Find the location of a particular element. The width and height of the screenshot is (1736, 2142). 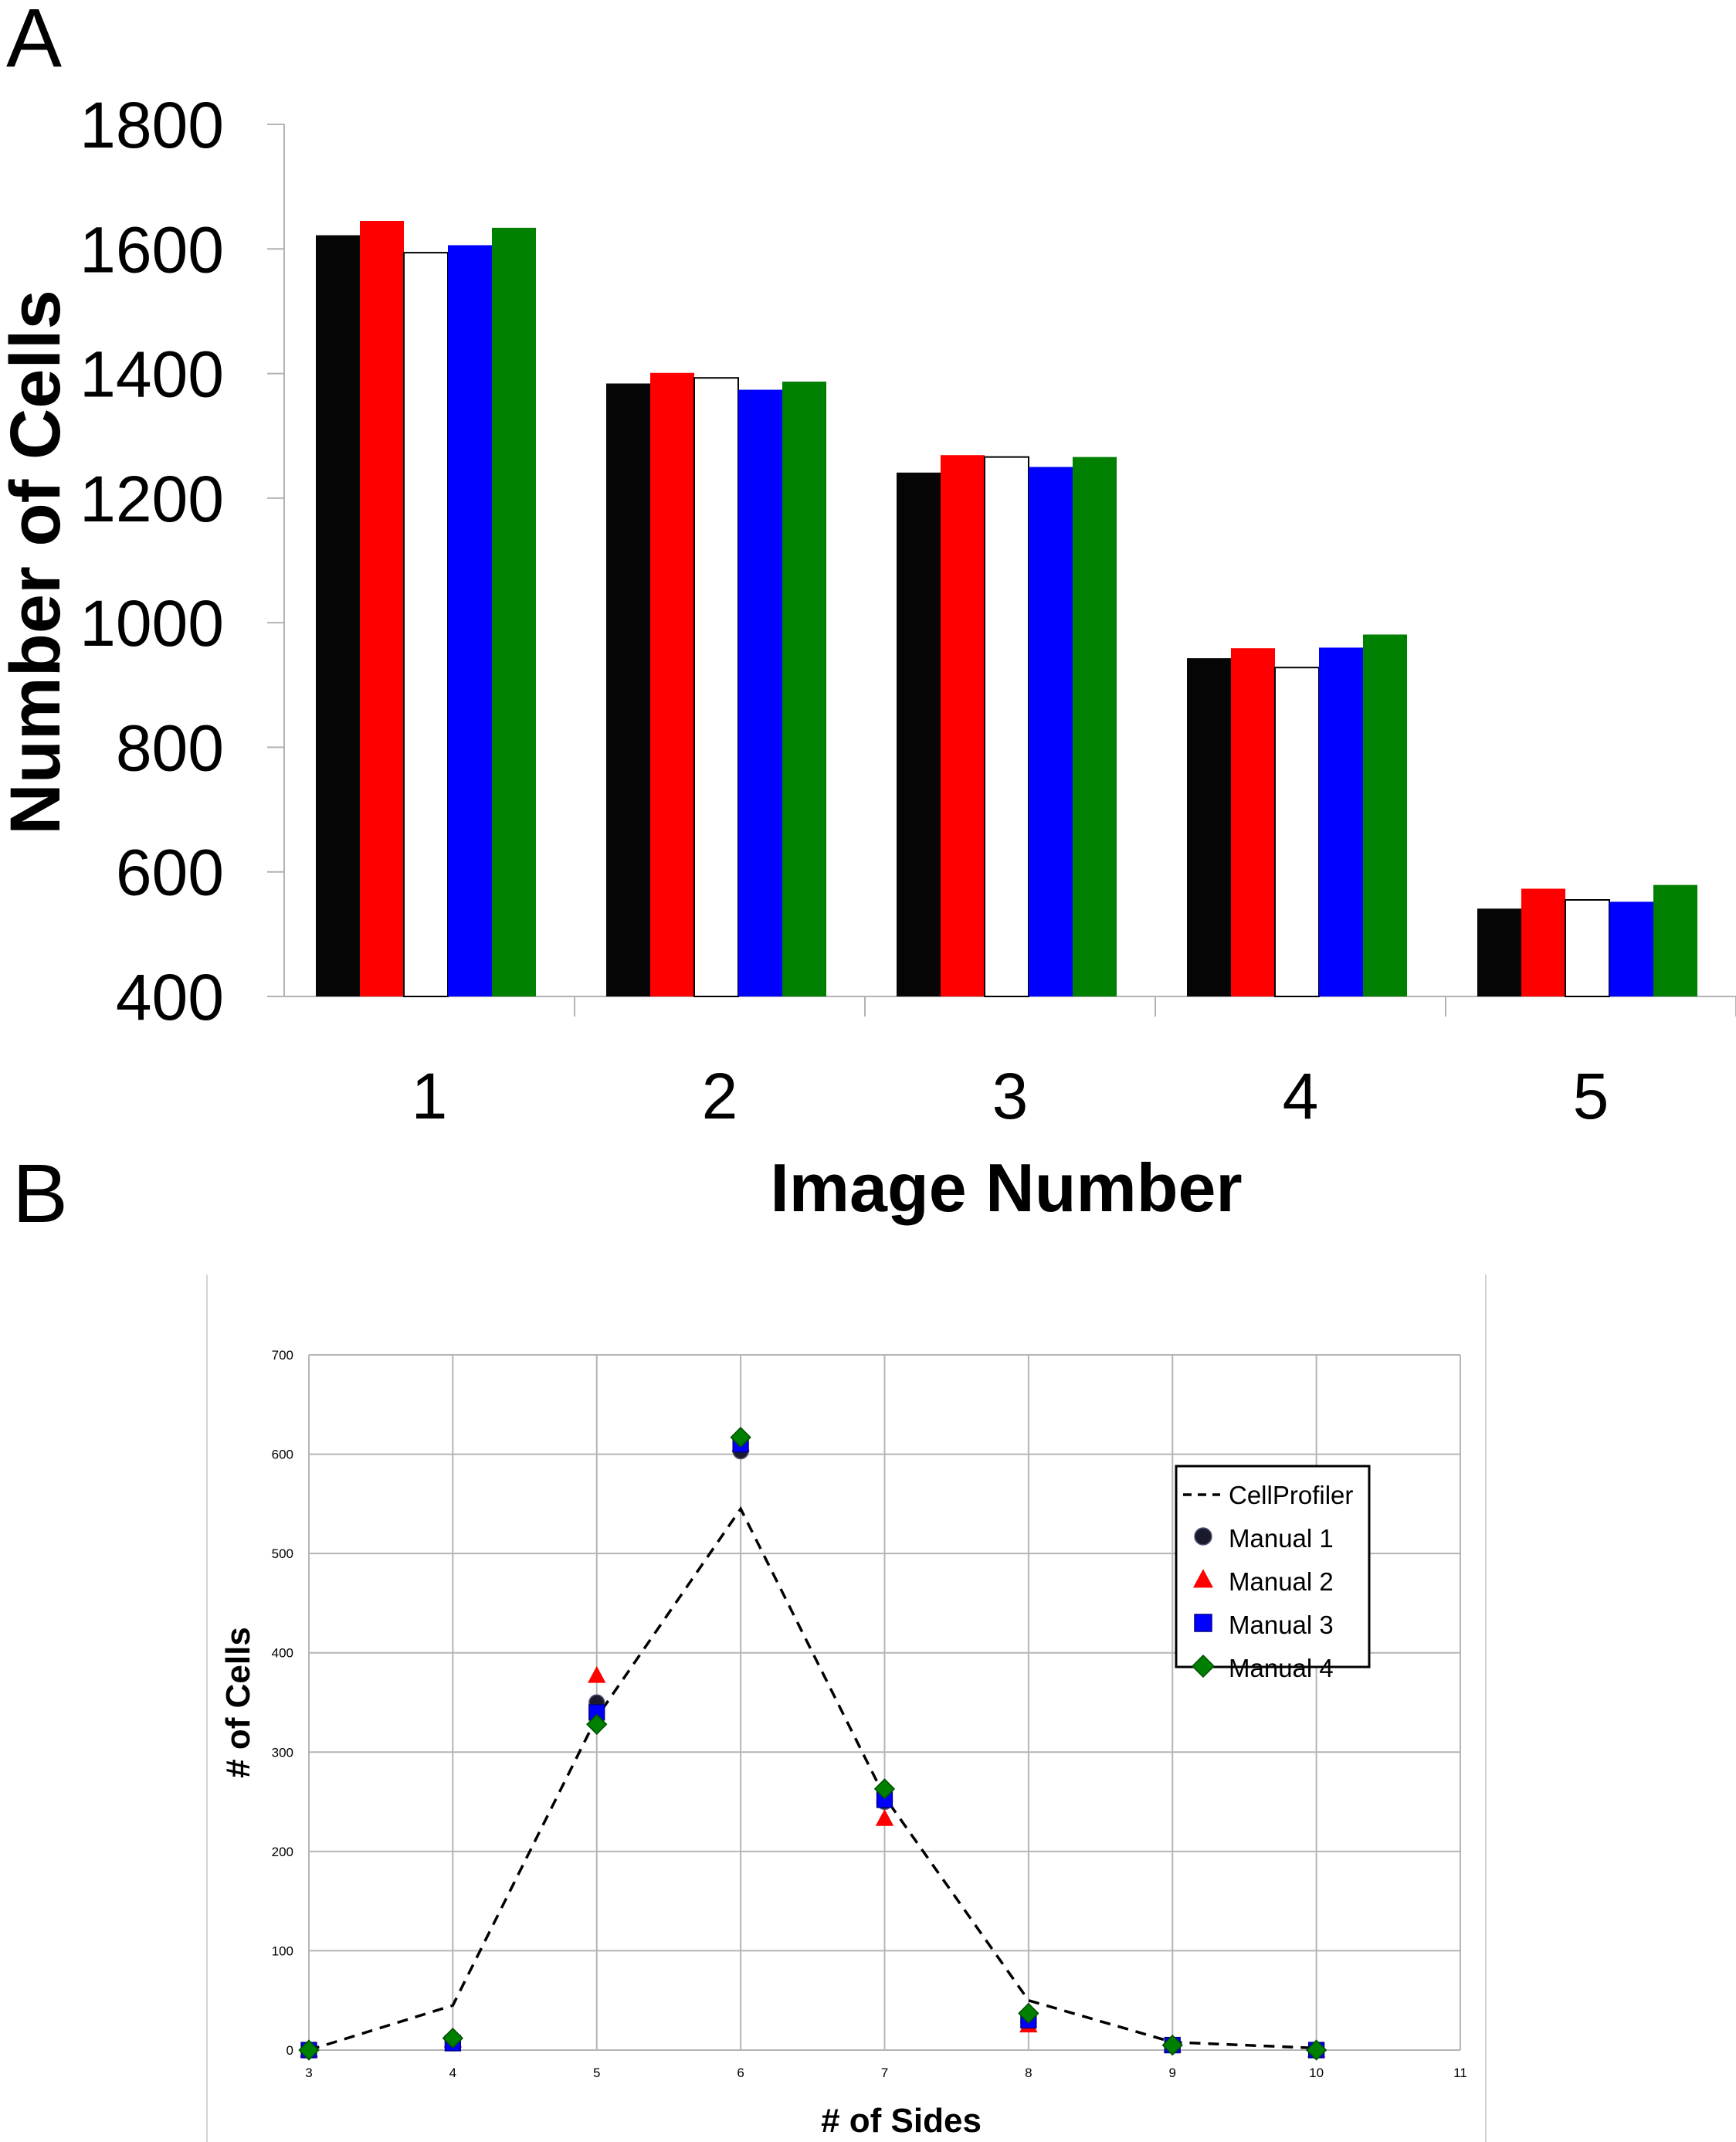

x-ticks-a: 1 2 3 4 5 is located at coordinates (1074, 1064).